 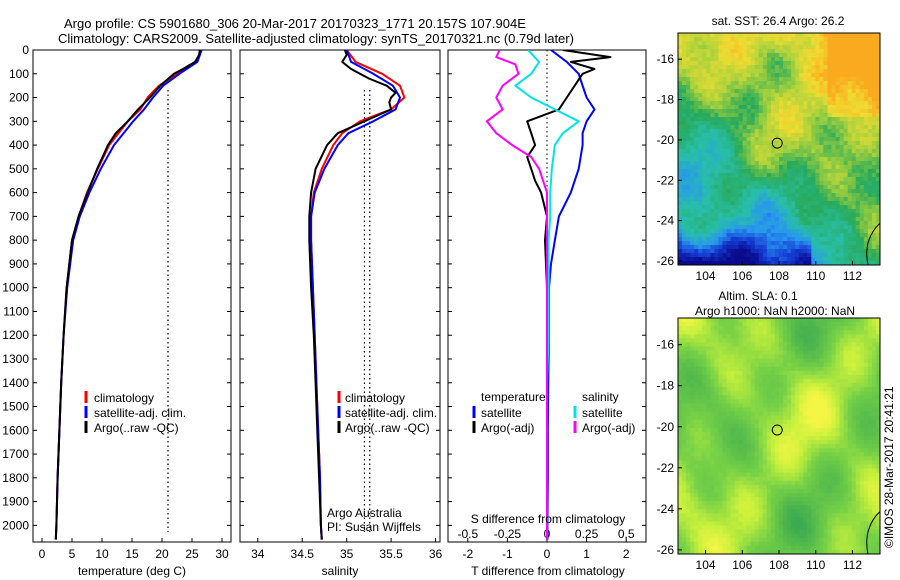 What do you see at coordinates (666, 221) in the screenshot?
I see `map-y-tick-label: -24` at bounding box center [666, 221].